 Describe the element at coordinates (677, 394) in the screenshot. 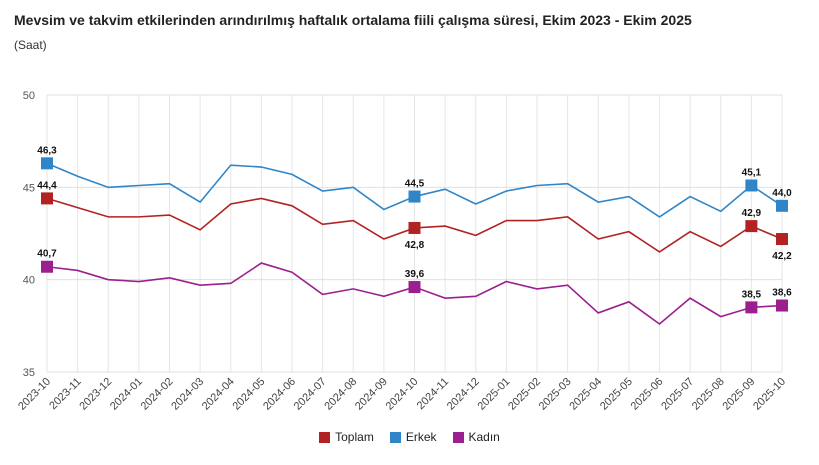

I see `x-tick-label: 2025-07` at that location.